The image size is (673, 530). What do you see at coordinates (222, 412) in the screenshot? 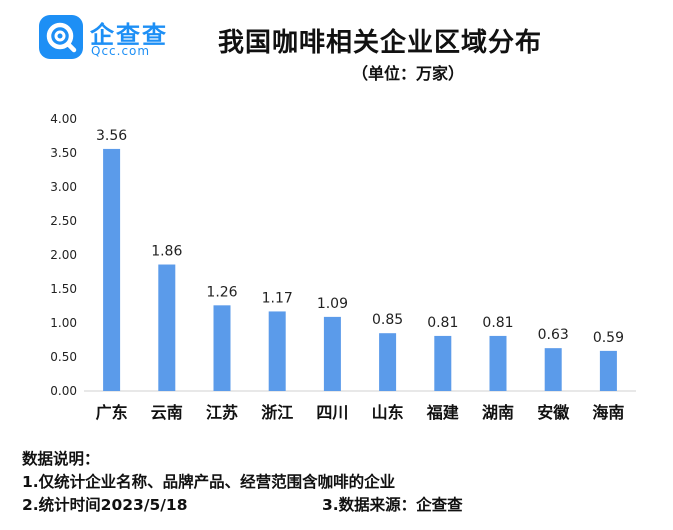
I see `x-tick-label: 江苏` at bounding box center [222, 412].